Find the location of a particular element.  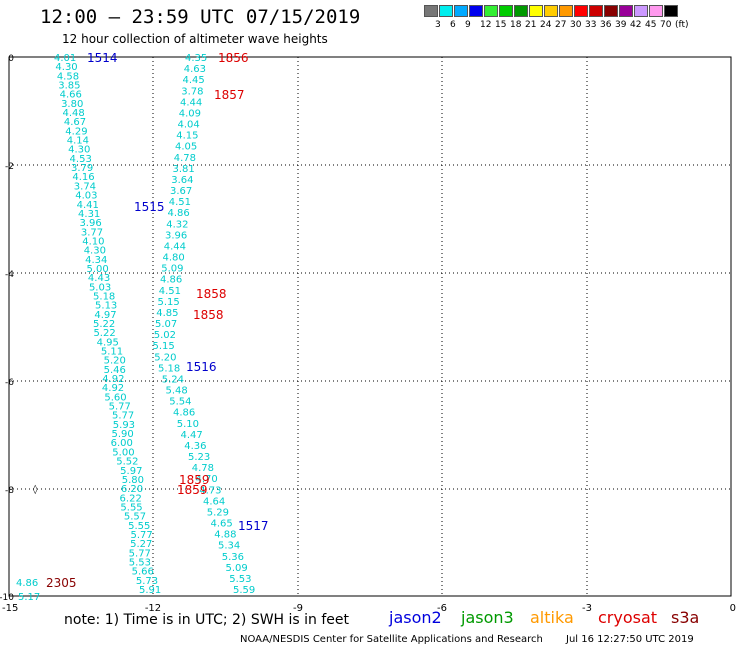

x-tick-label: -15 is located at coordinates (10, 608).